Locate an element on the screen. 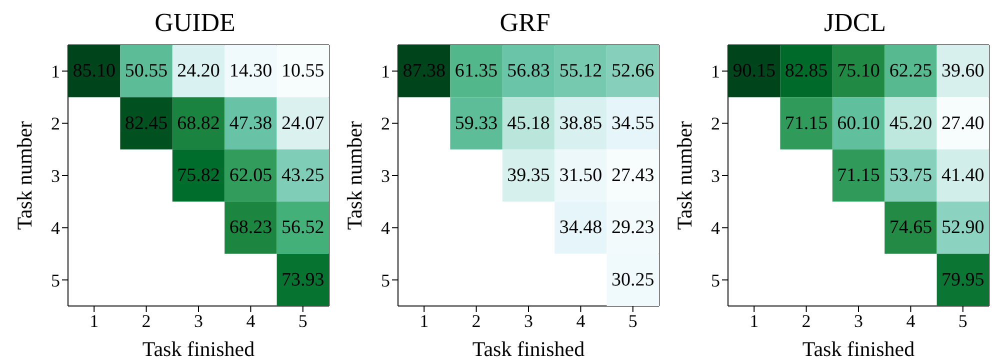 The image size is (996, 360). chart-title: GRF is located at coordinates (525, 23).